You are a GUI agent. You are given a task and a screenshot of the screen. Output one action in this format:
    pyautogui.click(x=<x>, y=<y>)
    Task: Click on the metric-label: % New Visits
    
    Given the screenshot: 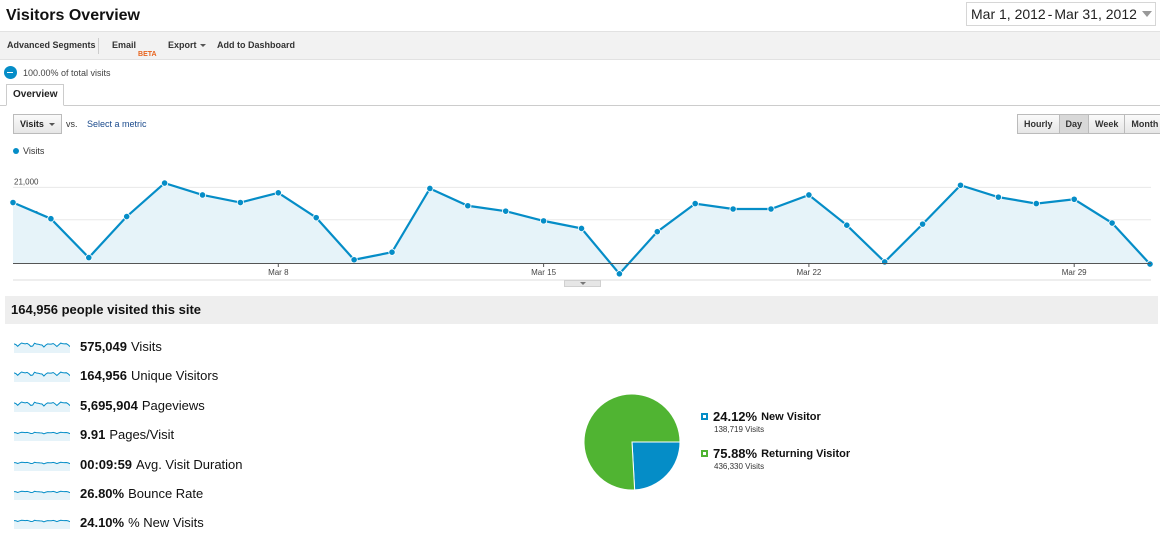 What is the action you would take?
    pyautogui.click(x=166, y=522)
    